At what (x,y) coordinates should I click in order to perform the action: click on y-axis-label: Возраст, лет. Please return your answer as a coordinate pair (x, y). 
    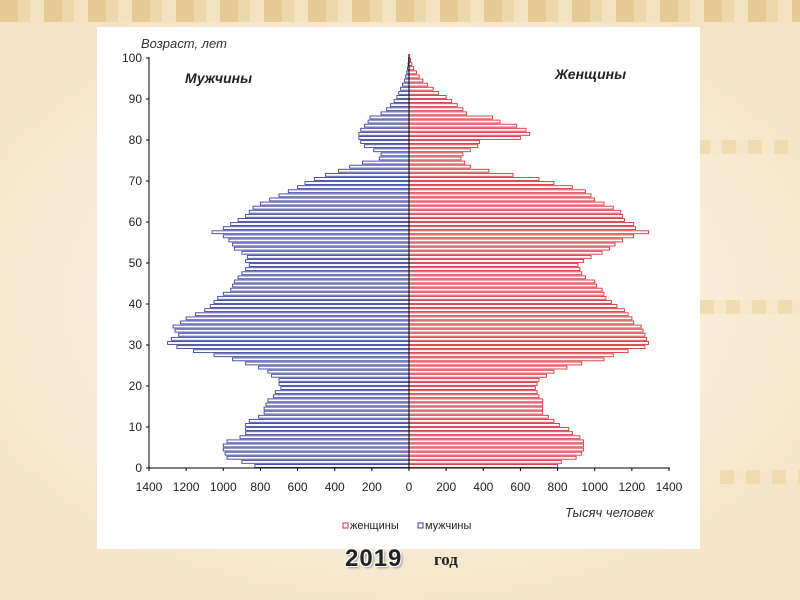
    Looking at the image, I should click on (184, 43).